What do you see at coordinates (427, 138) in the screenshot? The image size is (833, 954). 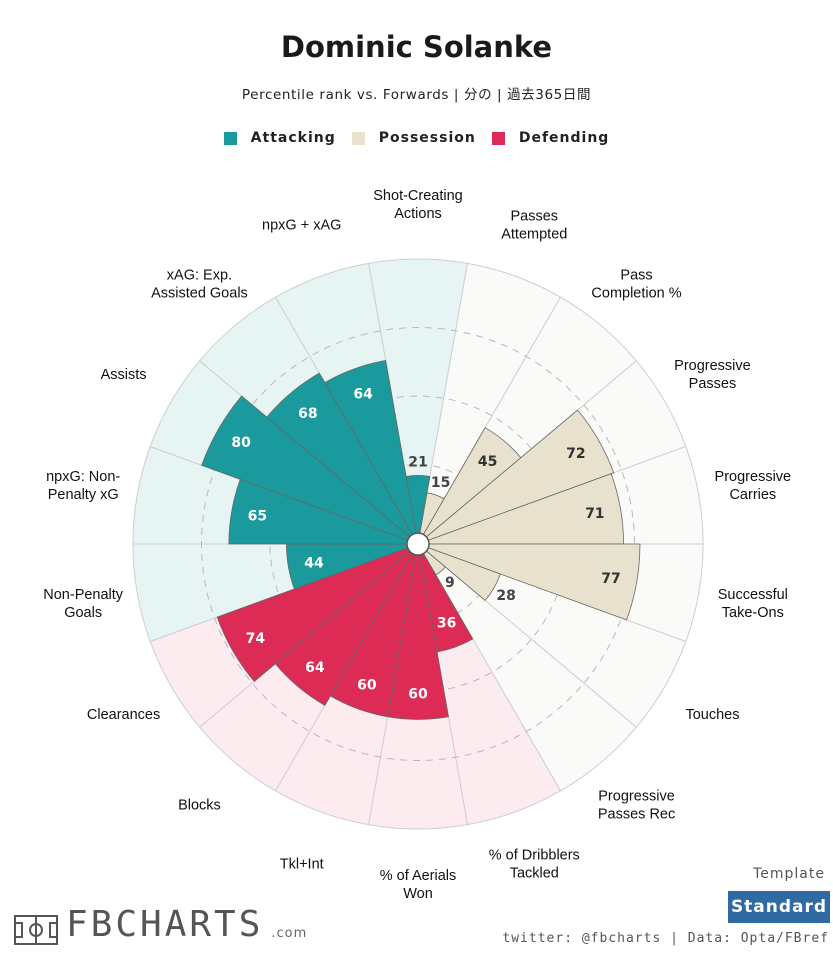 I see `legend-label-possession: Possession` at bounding box center [427, 138].